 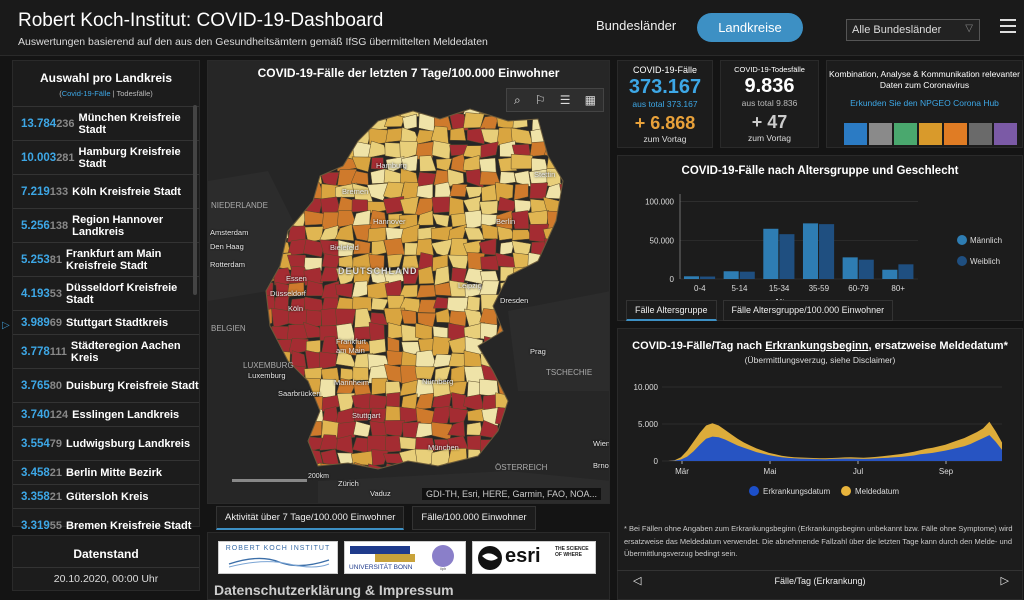 I want to click on tab-map-cases-per-100k: Fälle/100.000 Einwohner, so click(x=474, y=518).